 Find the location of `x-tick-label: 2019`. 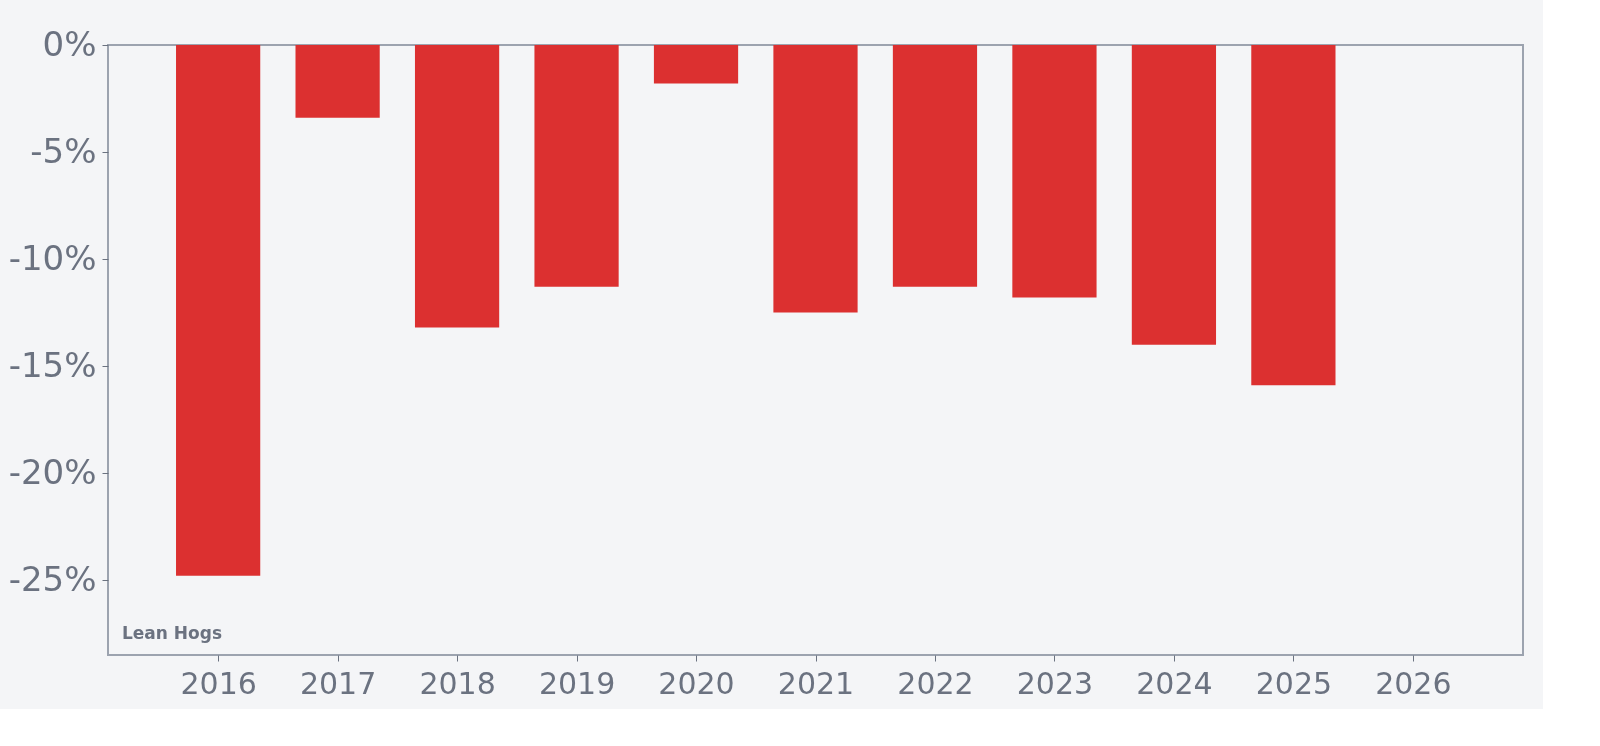

x-tick-label: 2019 is located at coordinates (577, 683).